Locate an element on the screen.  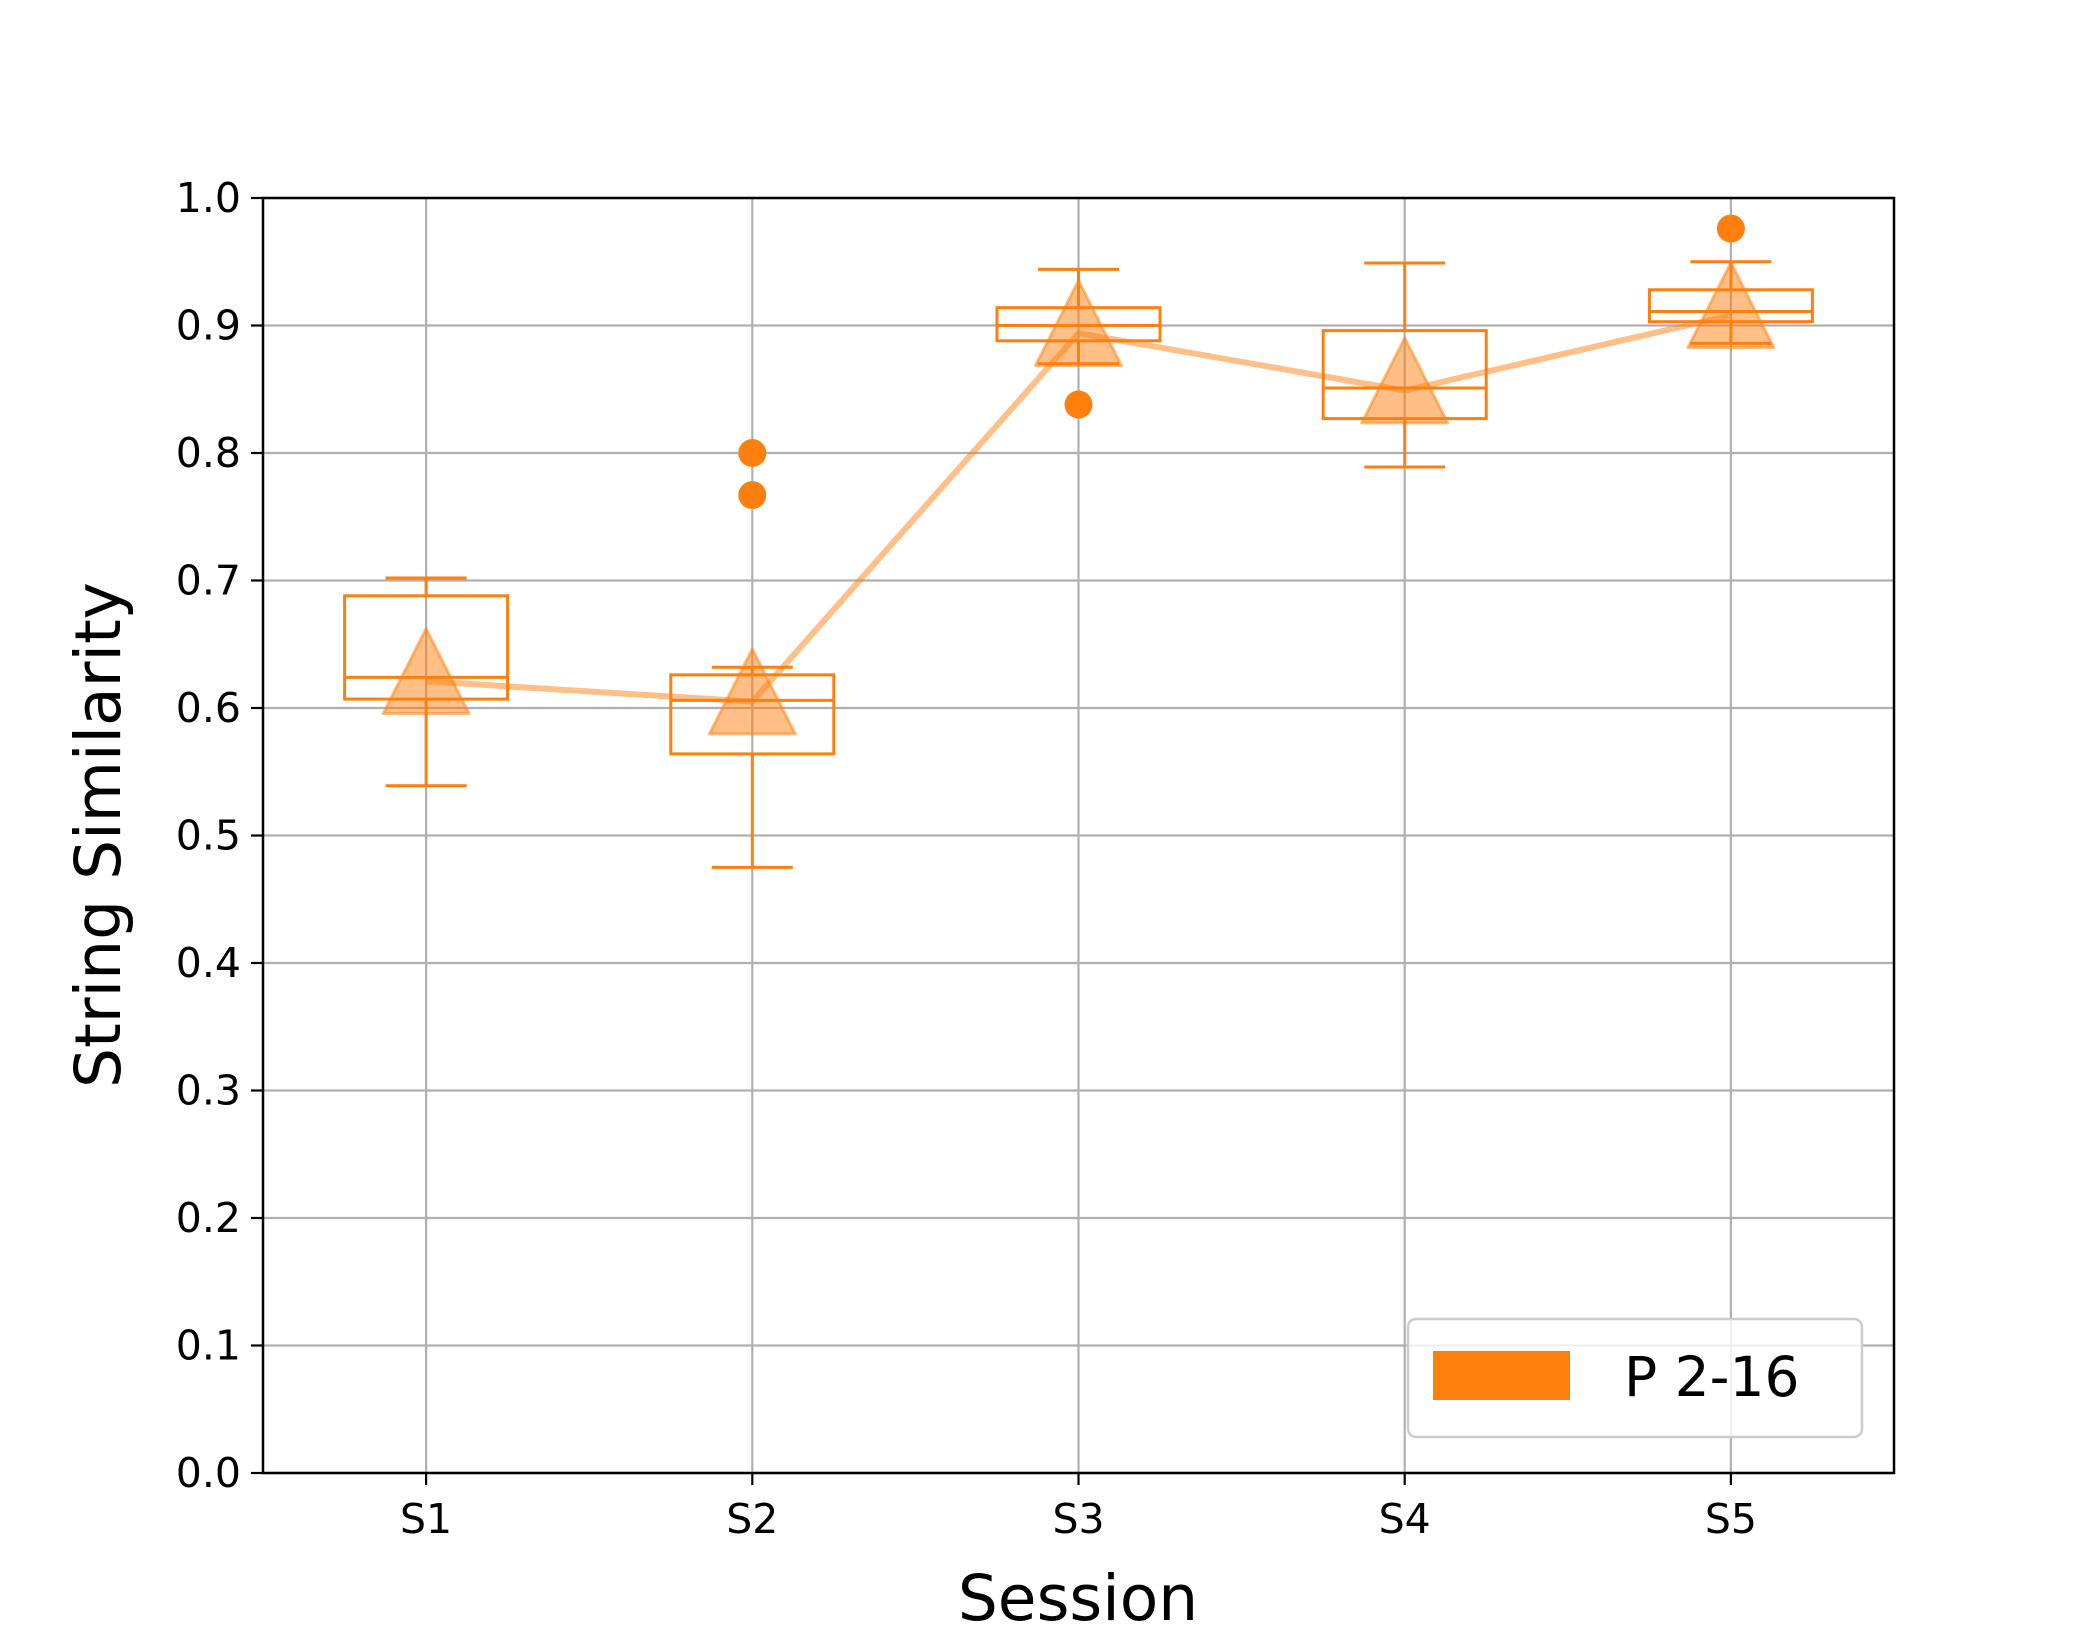
legend-frame is located at coordinates (1635, 1378).